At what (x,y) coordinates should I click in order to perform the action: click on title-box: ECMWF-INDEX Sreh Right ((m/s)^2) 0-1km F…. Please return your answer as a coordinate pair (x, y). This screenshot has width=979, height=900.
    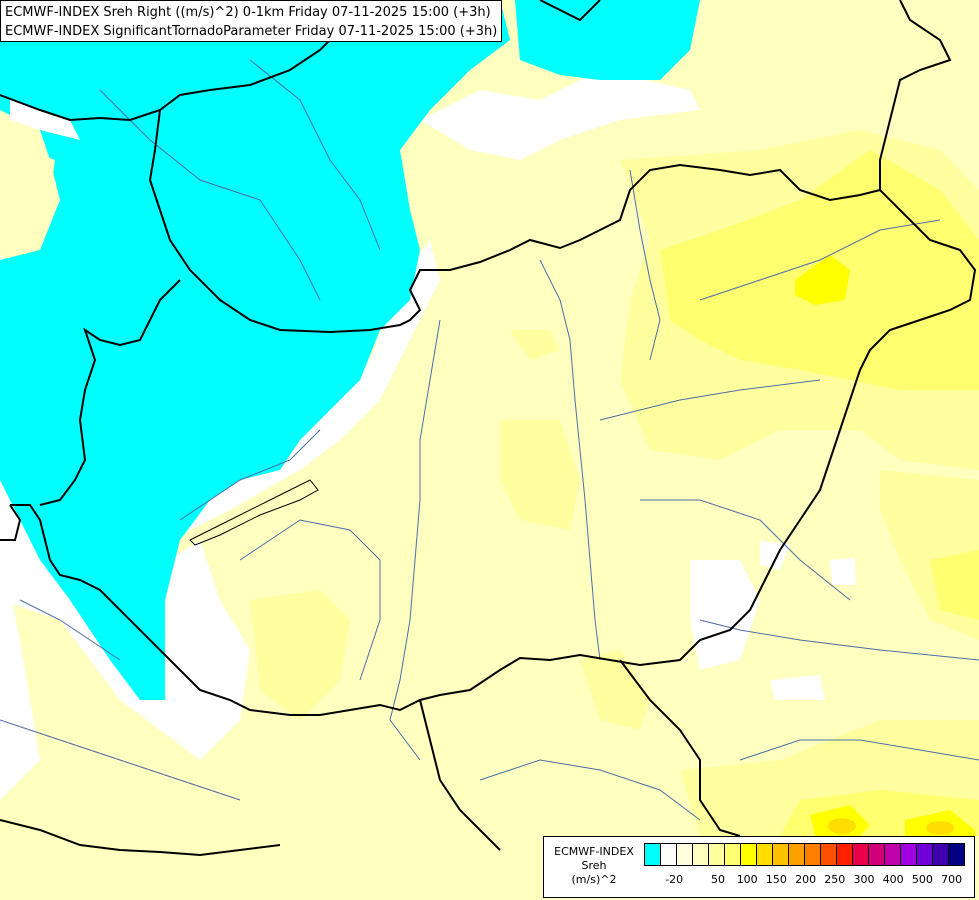
    Looking at the image, I should click on (251, 21).